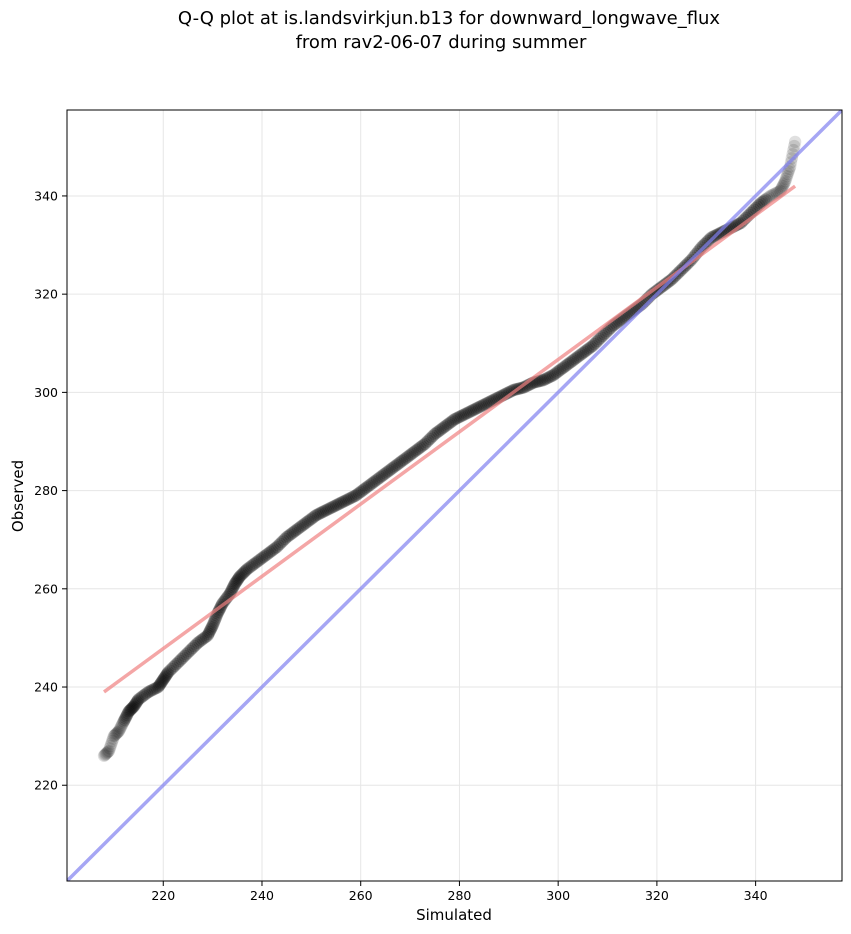  What do you see at coordinates (163, 895) in the screenshot?
I see `x-tick-label: 220` at bounding box center [163, 895].